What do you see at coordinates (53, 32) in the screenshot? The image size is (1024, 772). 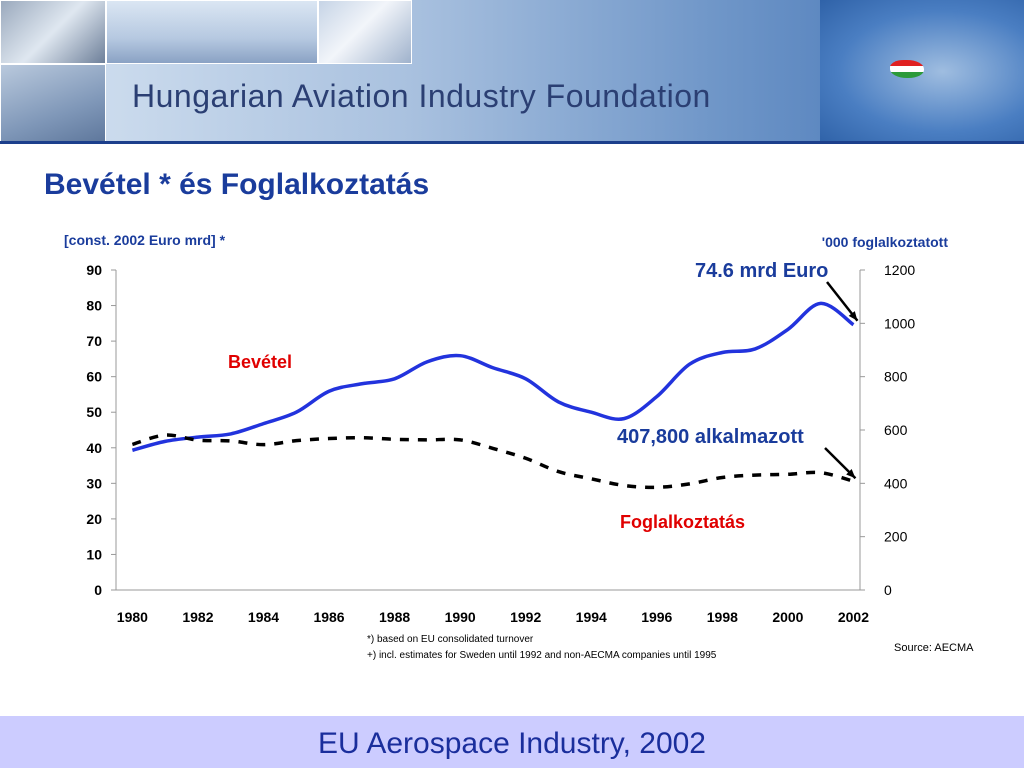 I see `engine-photo` at bounding box center [53, 32].